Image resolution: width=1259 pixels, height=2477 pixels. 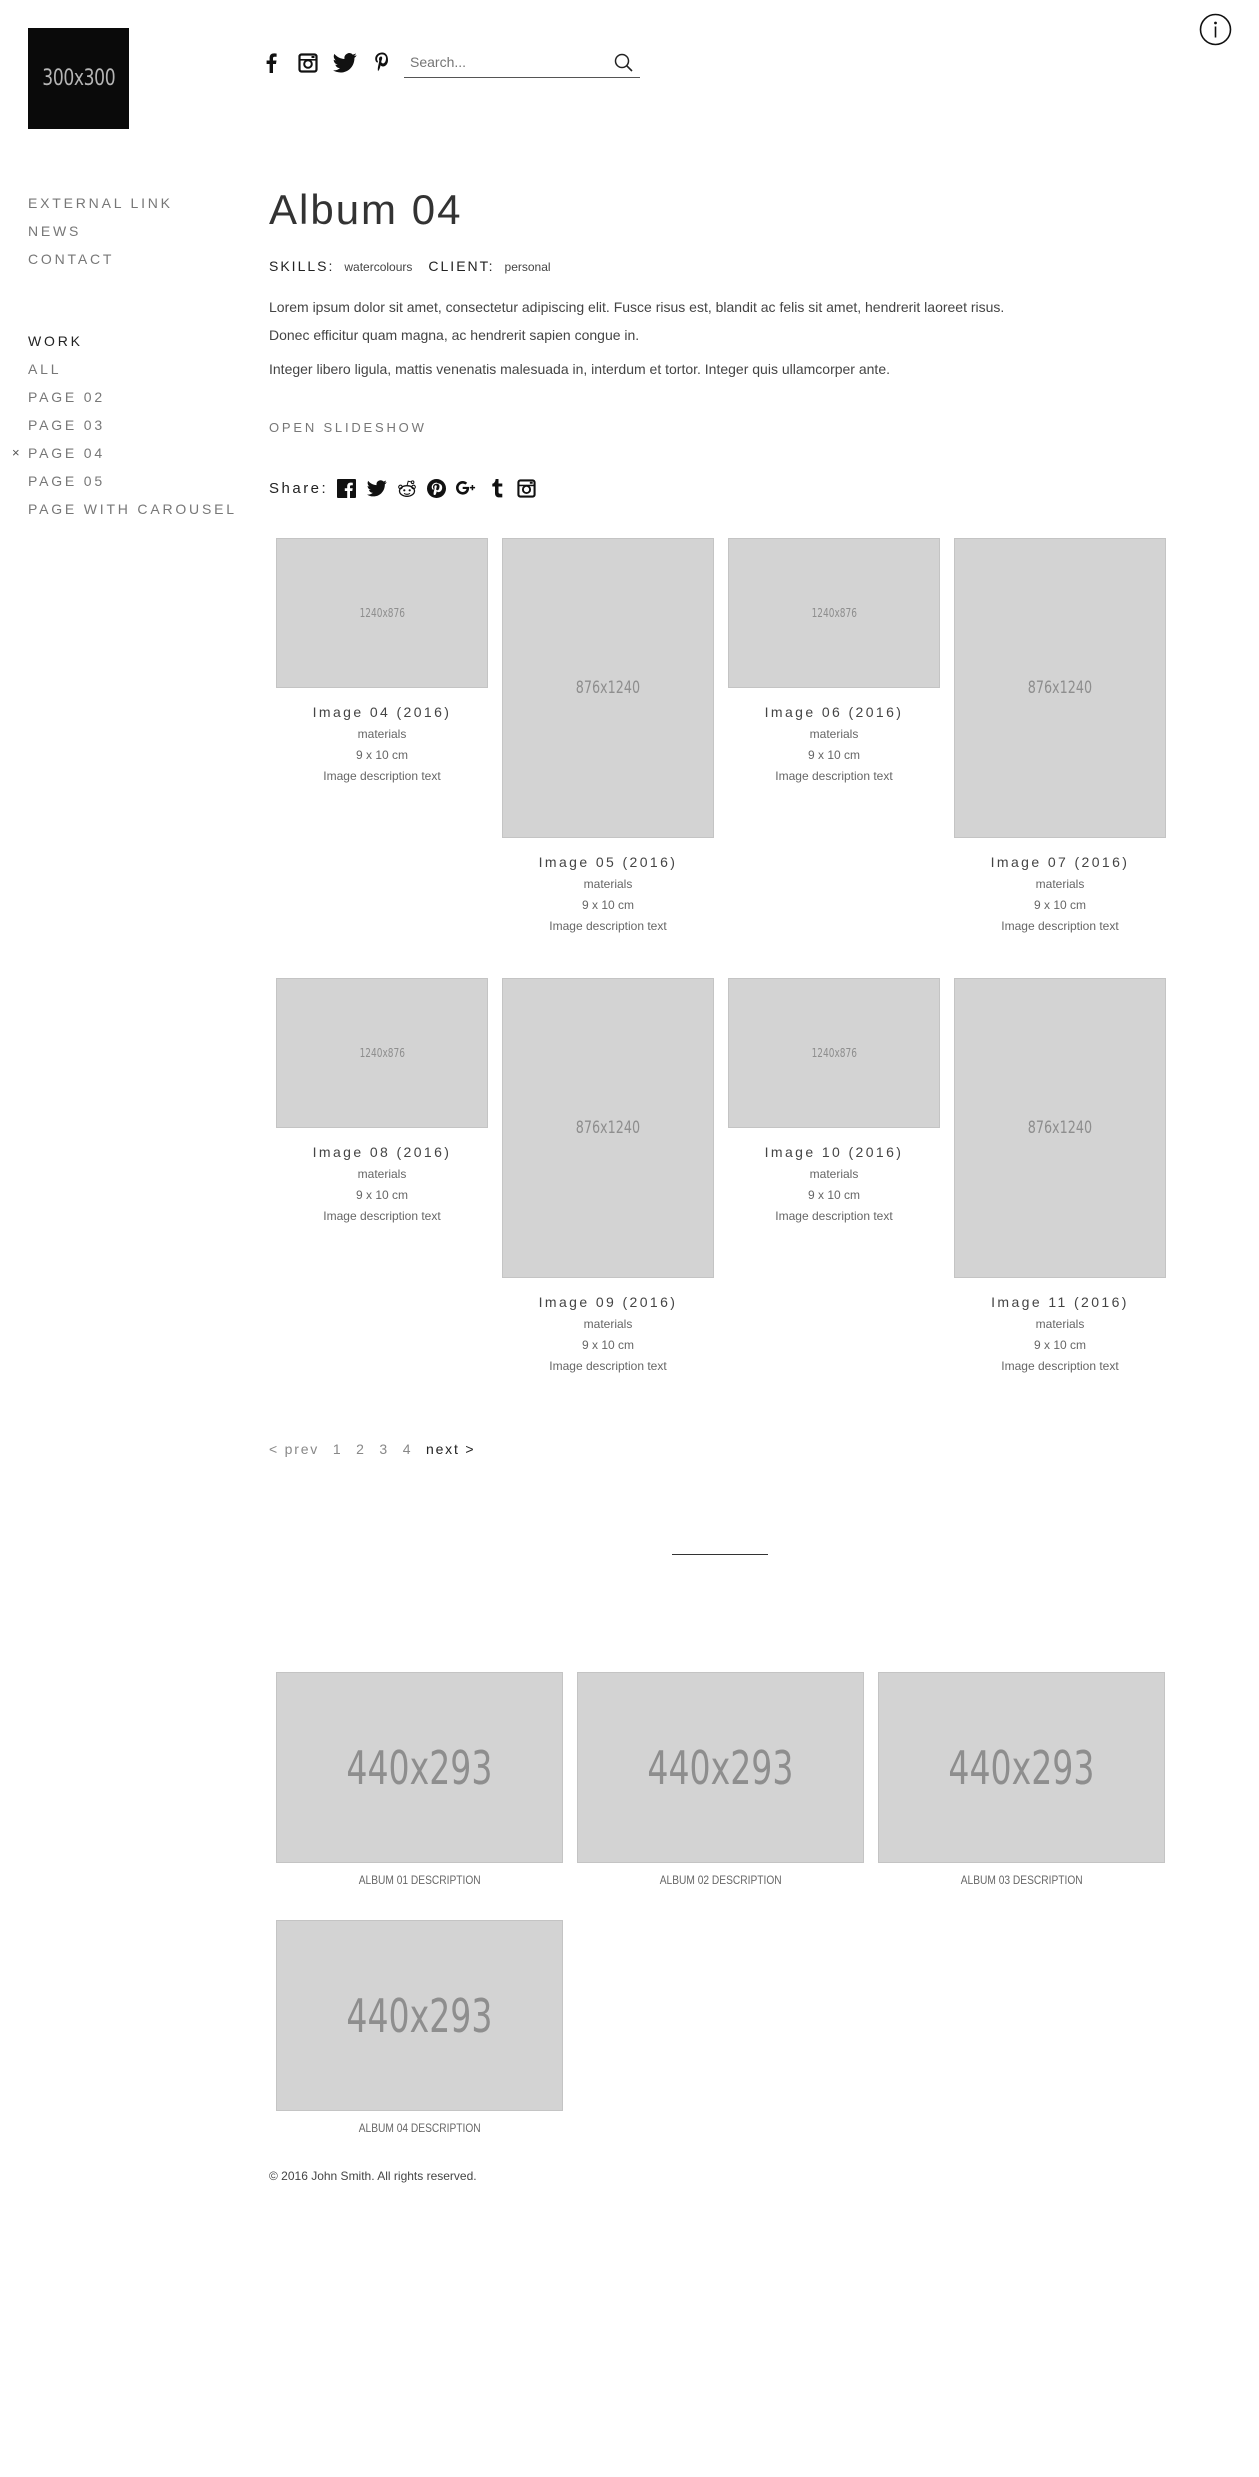 I want to click on search-box, so click(x=522, y=63).